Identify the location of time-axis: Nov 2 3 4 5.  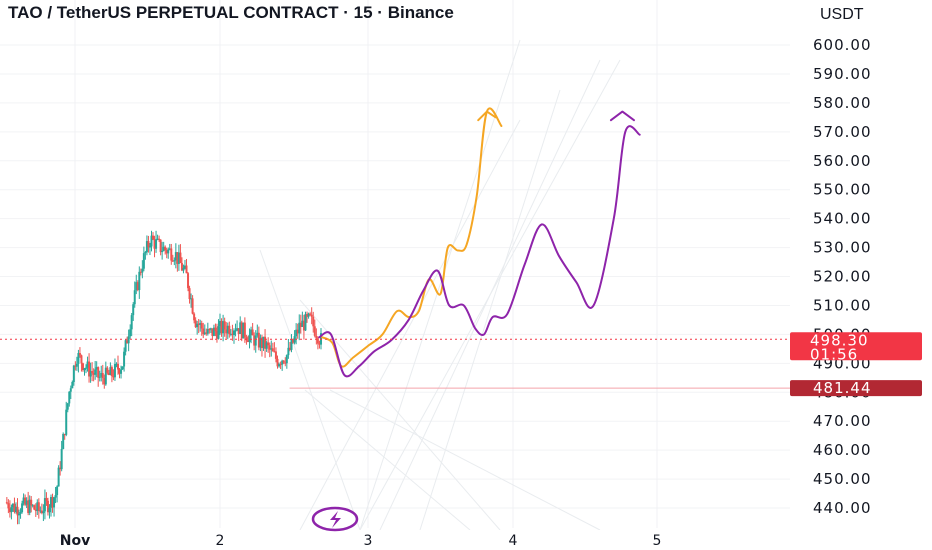
(395, 540).